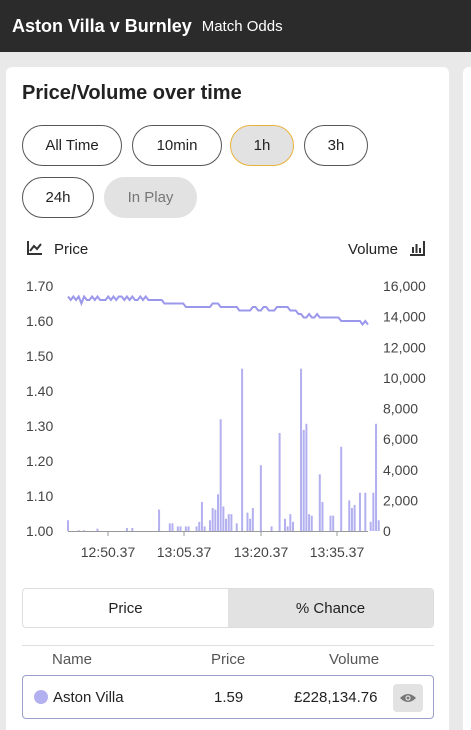  What do you see at coordinates (261, 552) in the screenshot?
I see `x-tick-label: 13:20.37` at bounding box center [261, 552].